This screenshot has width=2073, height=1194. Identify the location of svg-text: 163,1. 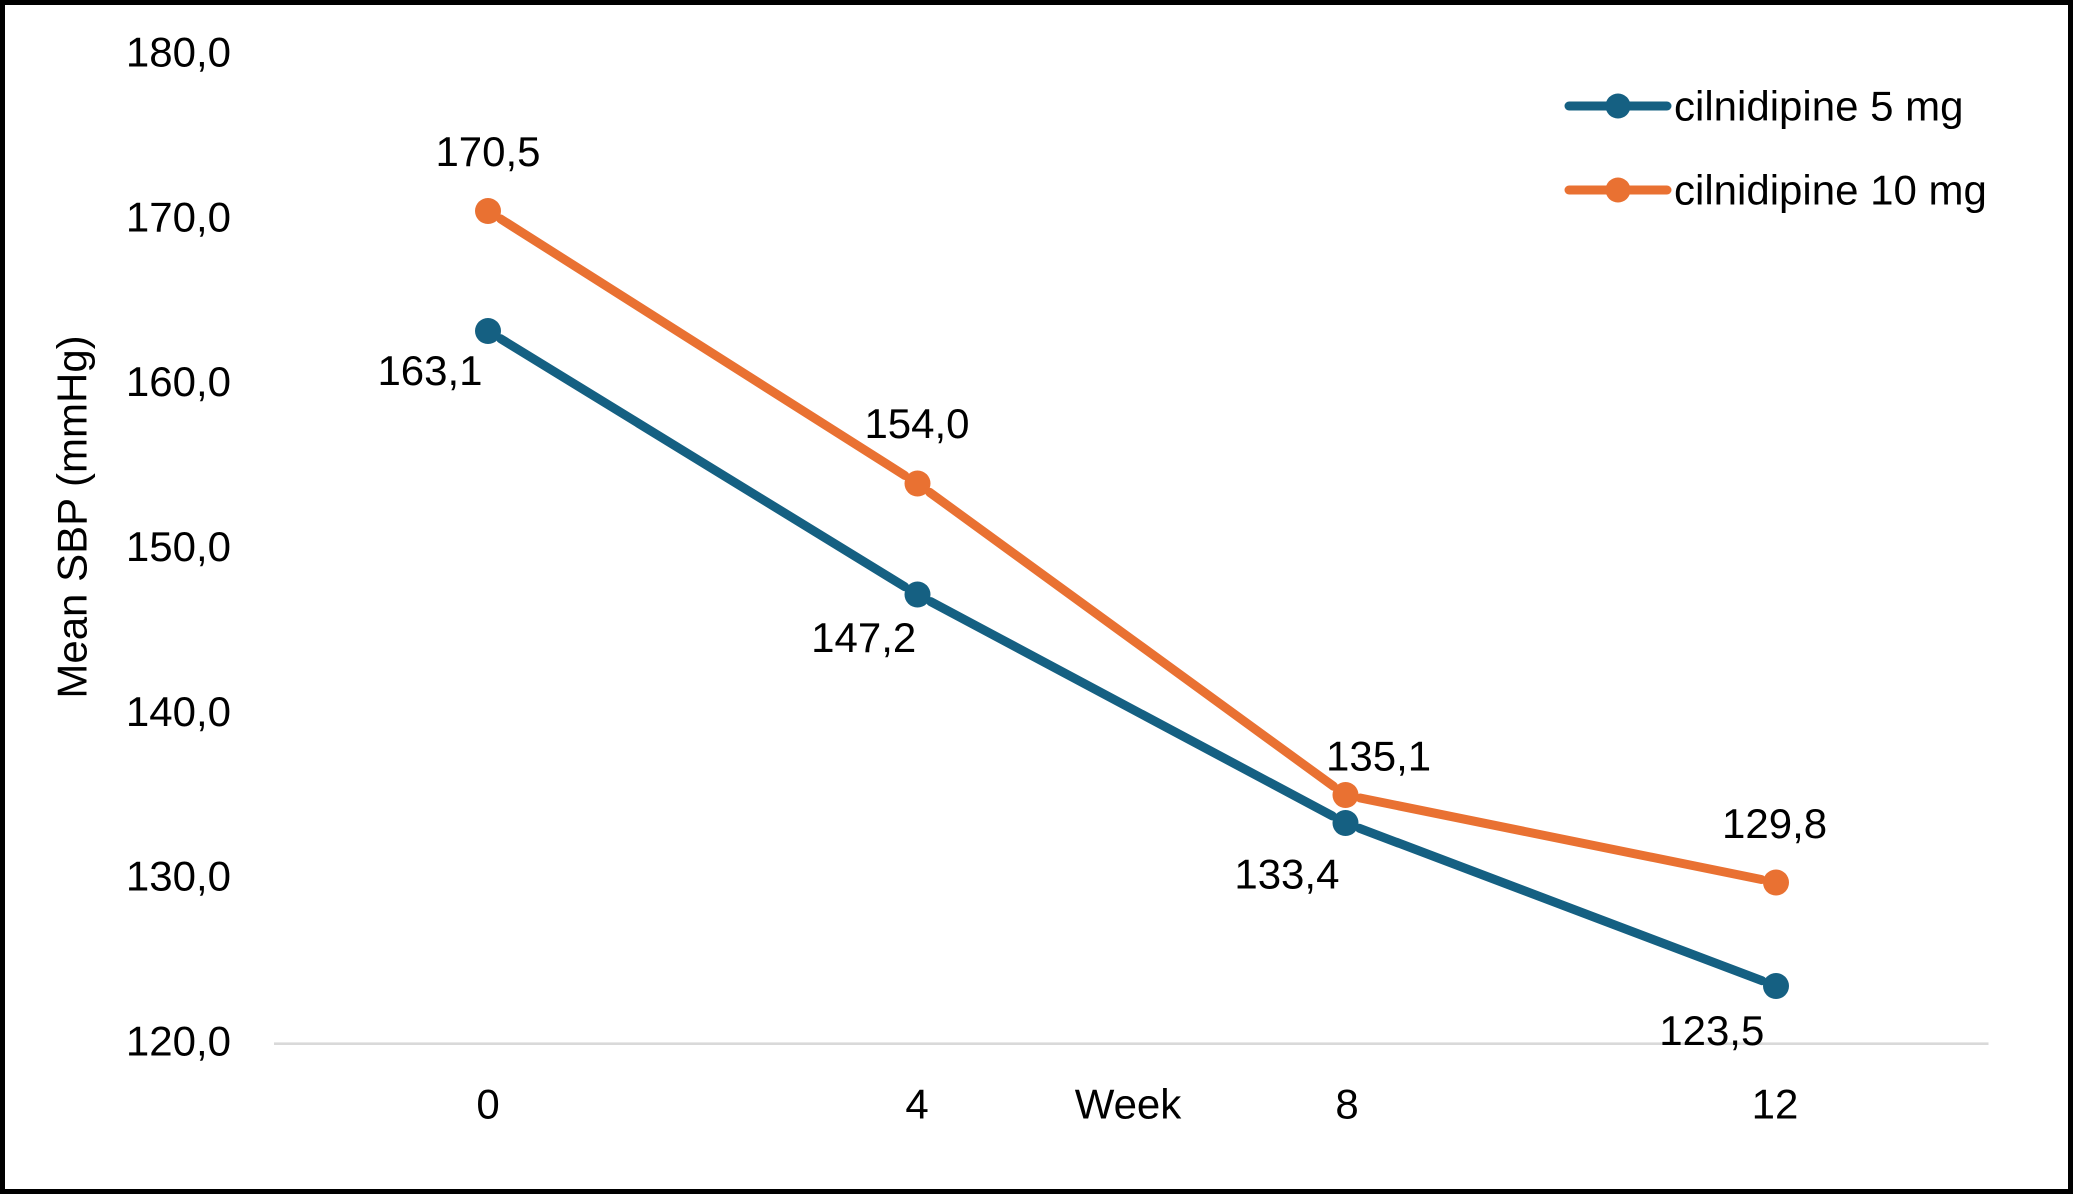
(429, 370).